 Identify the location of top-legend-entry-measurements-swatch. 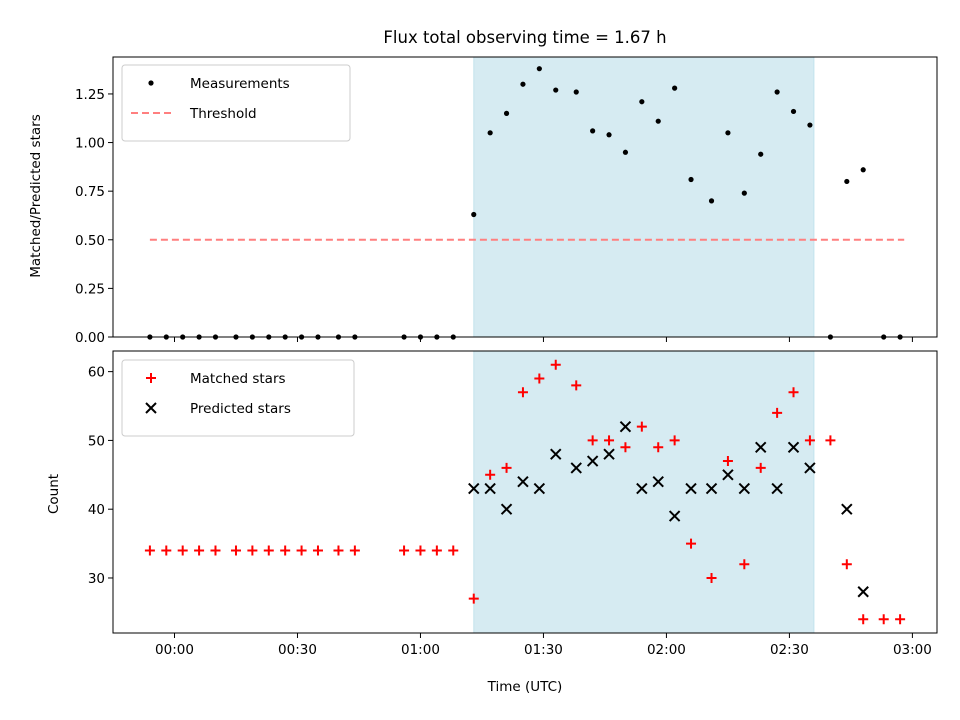
(151, 83).